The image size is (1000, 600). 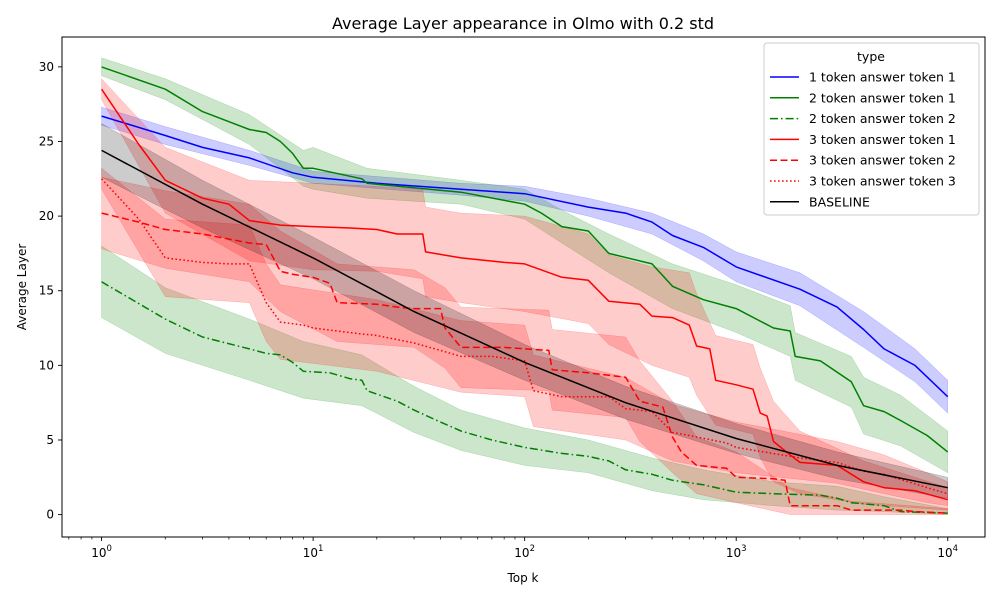 I want to click on legend-label-baseline: BASELINE, so click(x=839, y=201).